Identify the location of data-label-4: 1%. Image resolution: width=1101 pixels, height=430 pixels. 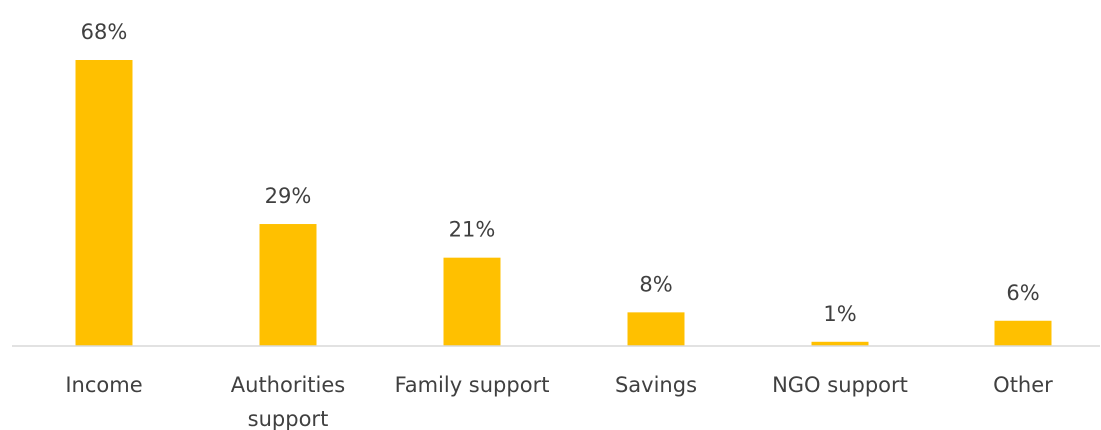
(839, 314).